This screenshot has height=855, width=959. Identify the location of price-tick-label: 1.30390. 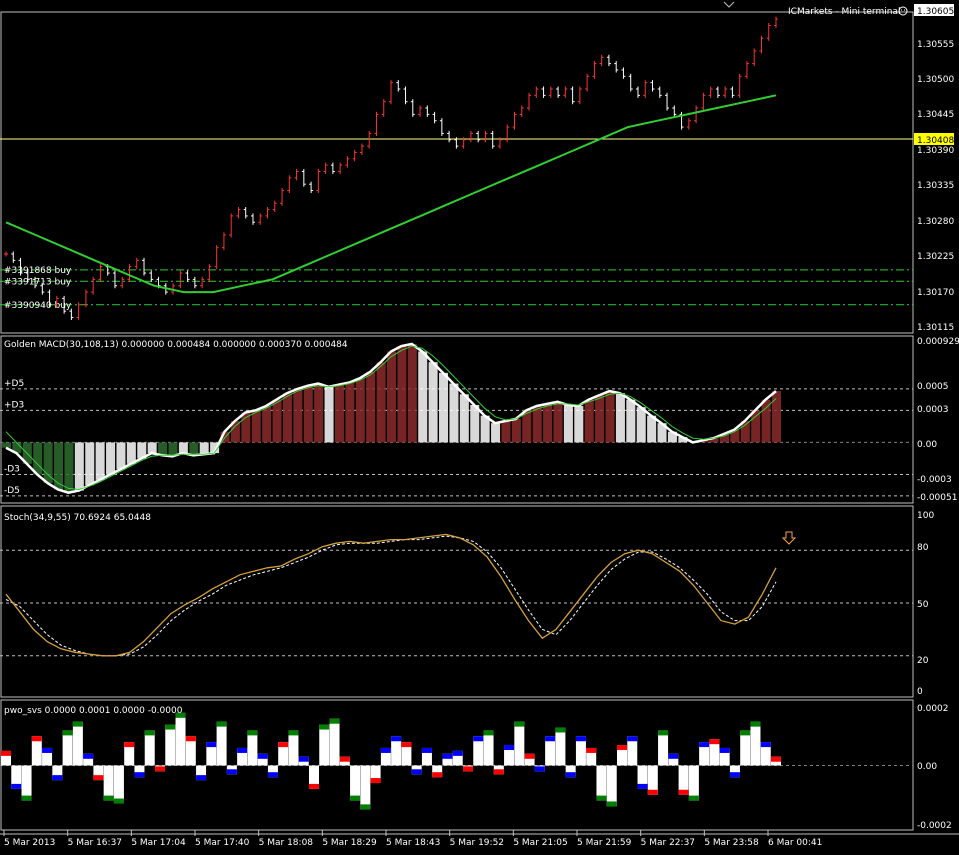
(935, 151).